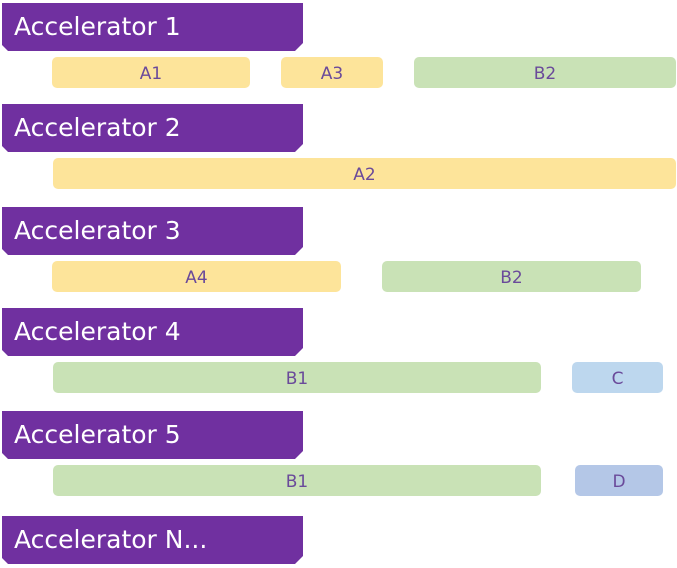  I want to click on task-label: D, so click(618, 482).